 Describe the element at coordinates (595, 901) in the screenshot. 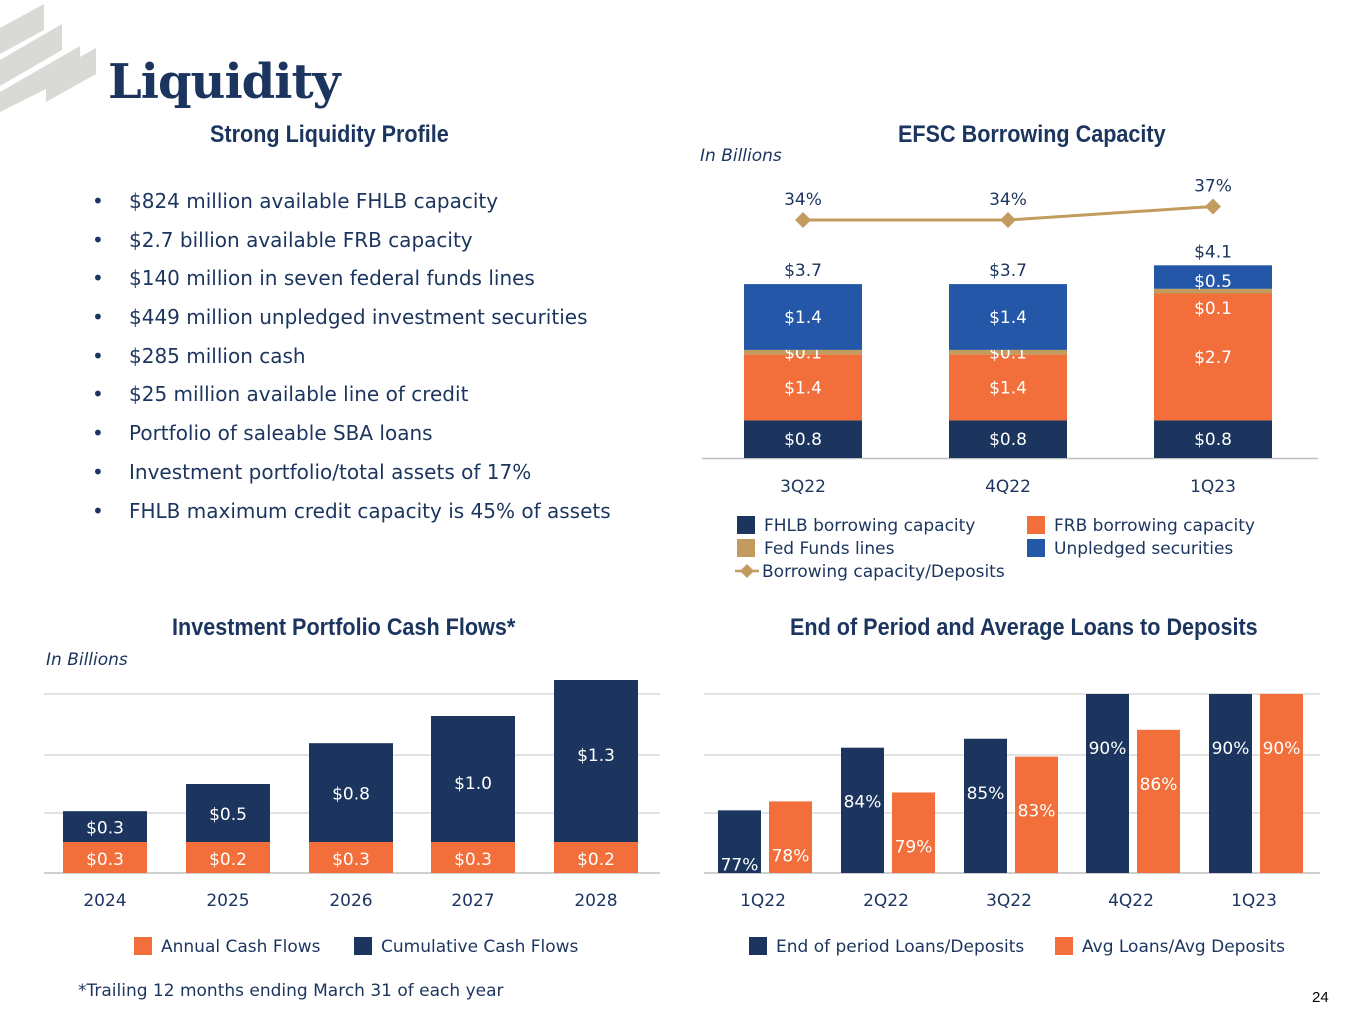

I see `x-tick-label: 2028` at that location.